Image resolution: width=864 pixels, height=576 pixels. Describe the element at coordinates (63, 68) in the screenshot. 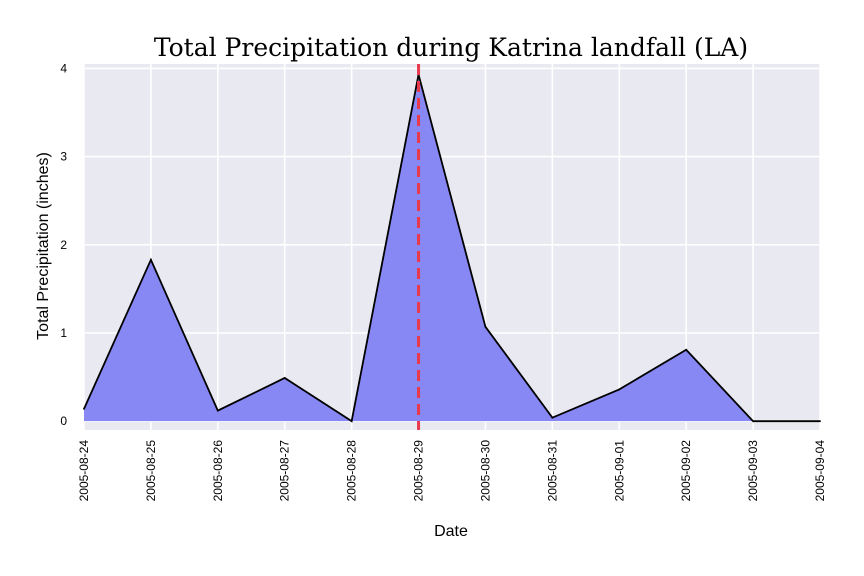

I see `y-tick-label: 4` at that location.